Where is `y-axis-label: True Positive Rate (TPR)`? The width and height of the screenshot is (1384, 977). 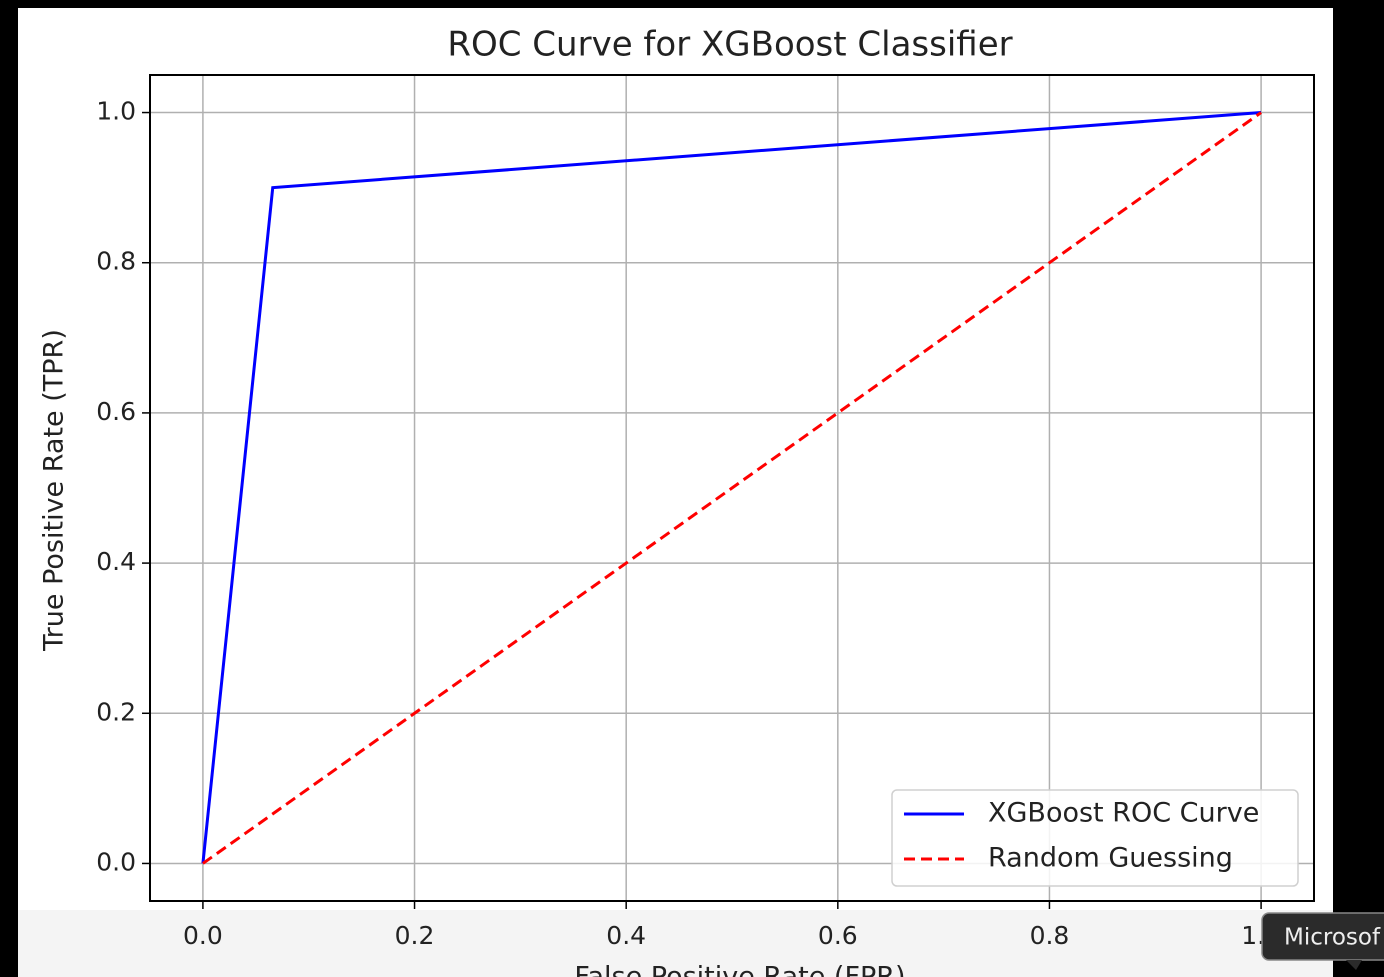
y-axis-label: True Positive Rate (TPR) is located at coordinates (54, 490).